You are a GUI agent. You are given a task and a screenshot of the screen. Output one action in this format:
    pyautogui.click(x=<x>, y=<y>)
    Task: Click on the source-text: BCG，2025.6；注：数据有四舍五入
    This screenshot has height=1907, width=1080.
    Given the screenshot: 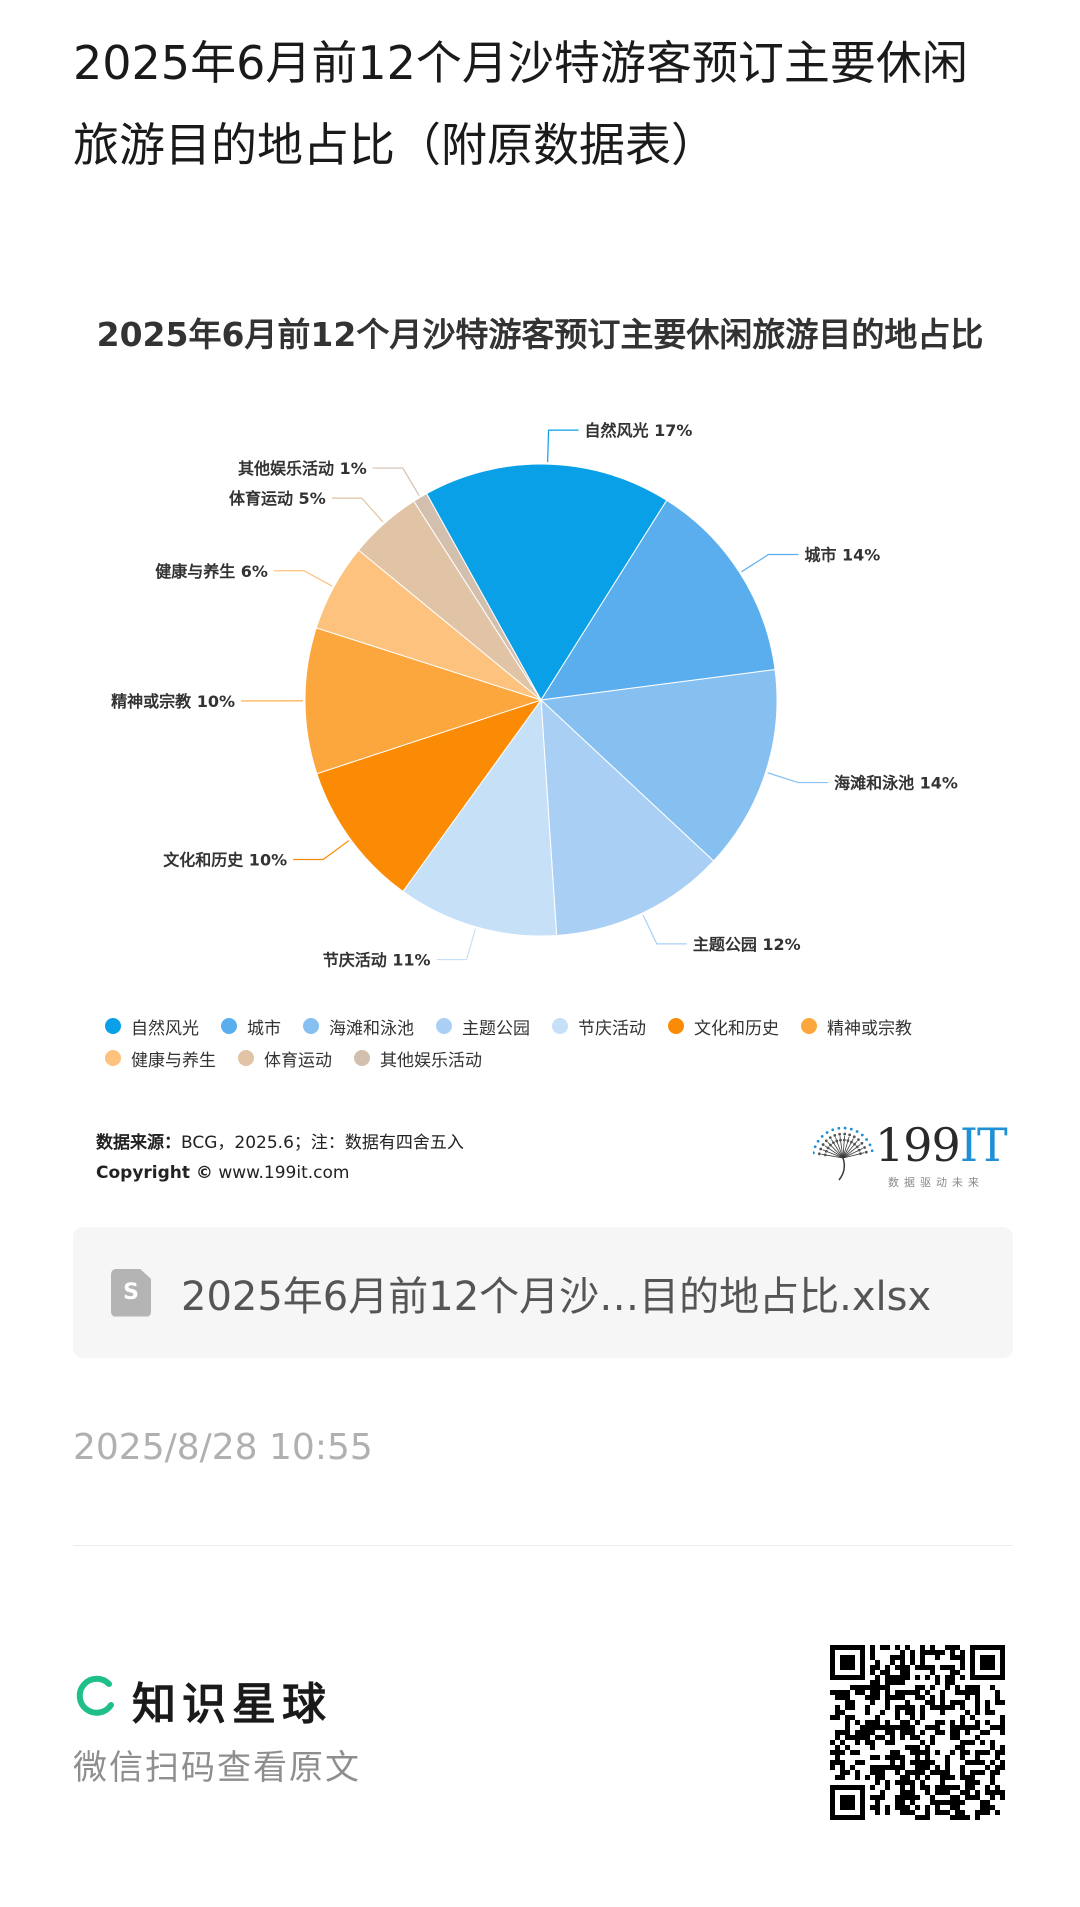 What is the action you would take?
    pyautogui.click(x=322, y=1143)
    